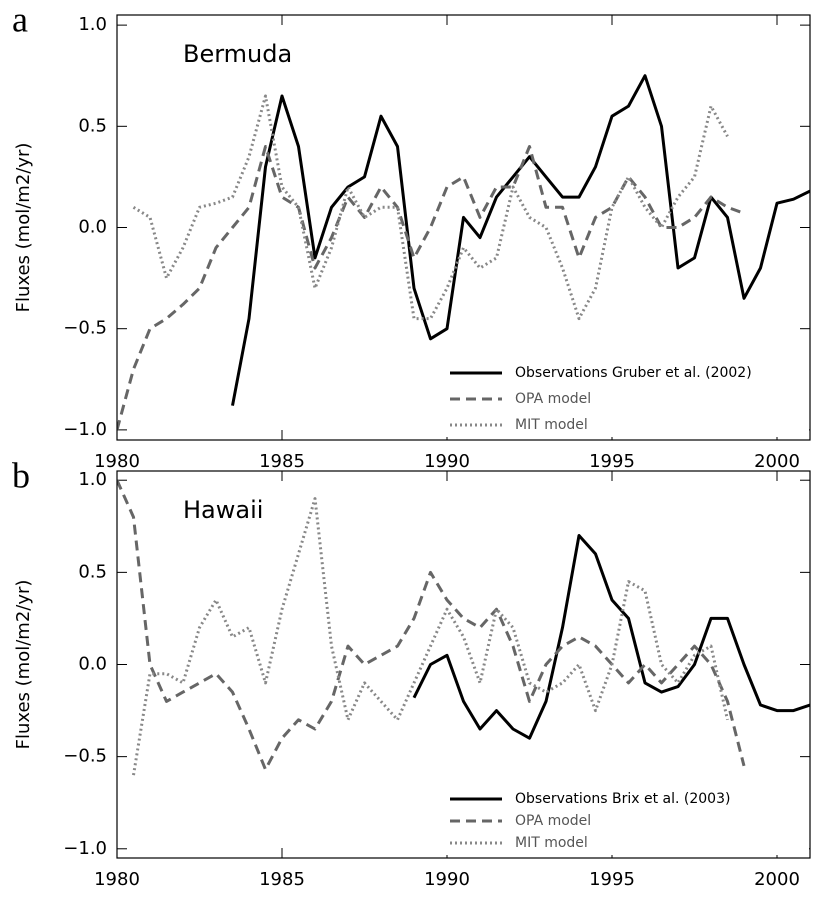  Describe the element at coordinates (237, 54) in the screenshot. I see `panel-title: Bermuda` at that location.